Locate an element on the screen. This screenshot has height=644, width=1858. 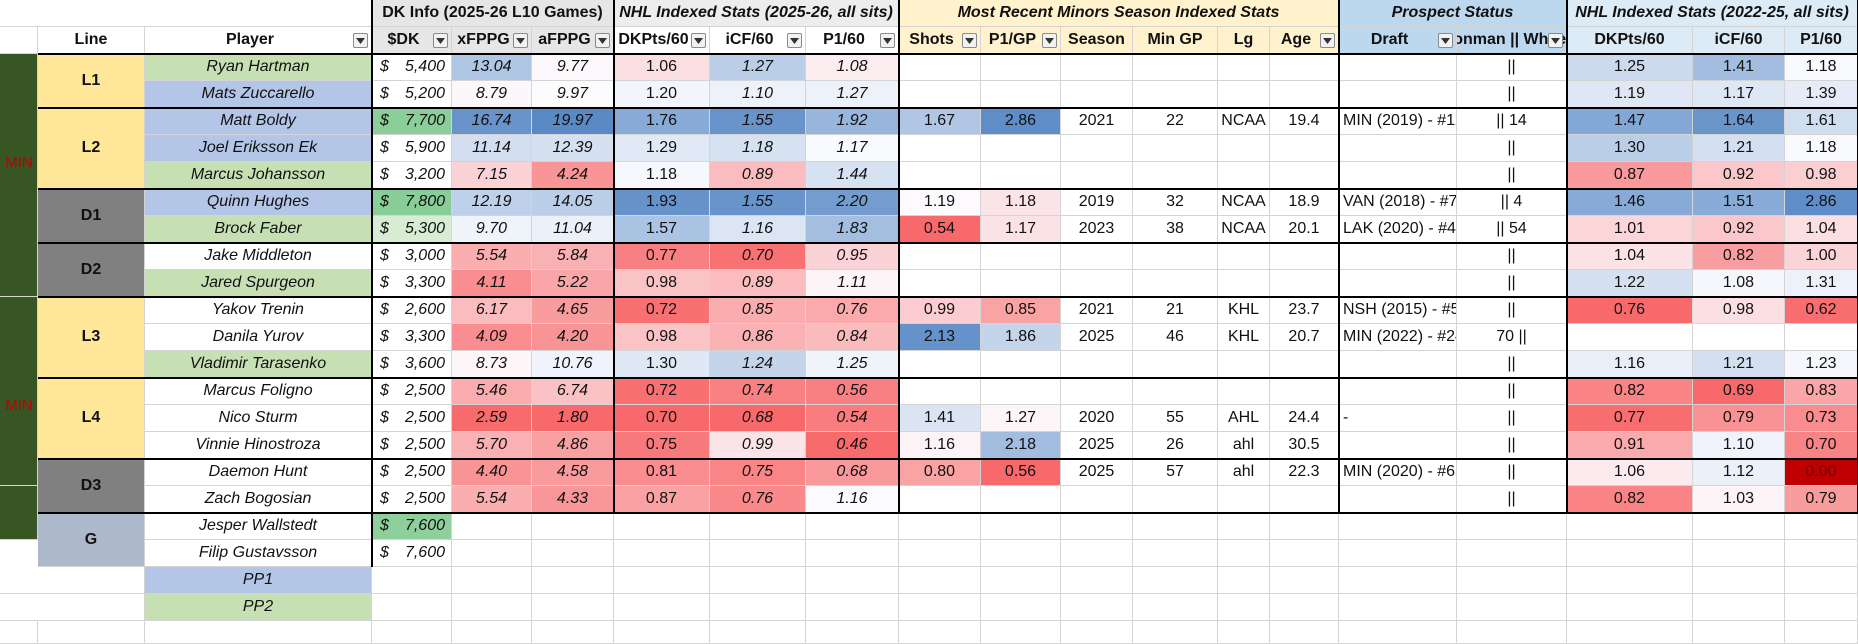
column-header-dkpts60-hist: DKPts/60 is located at coordinates (1630, 40).